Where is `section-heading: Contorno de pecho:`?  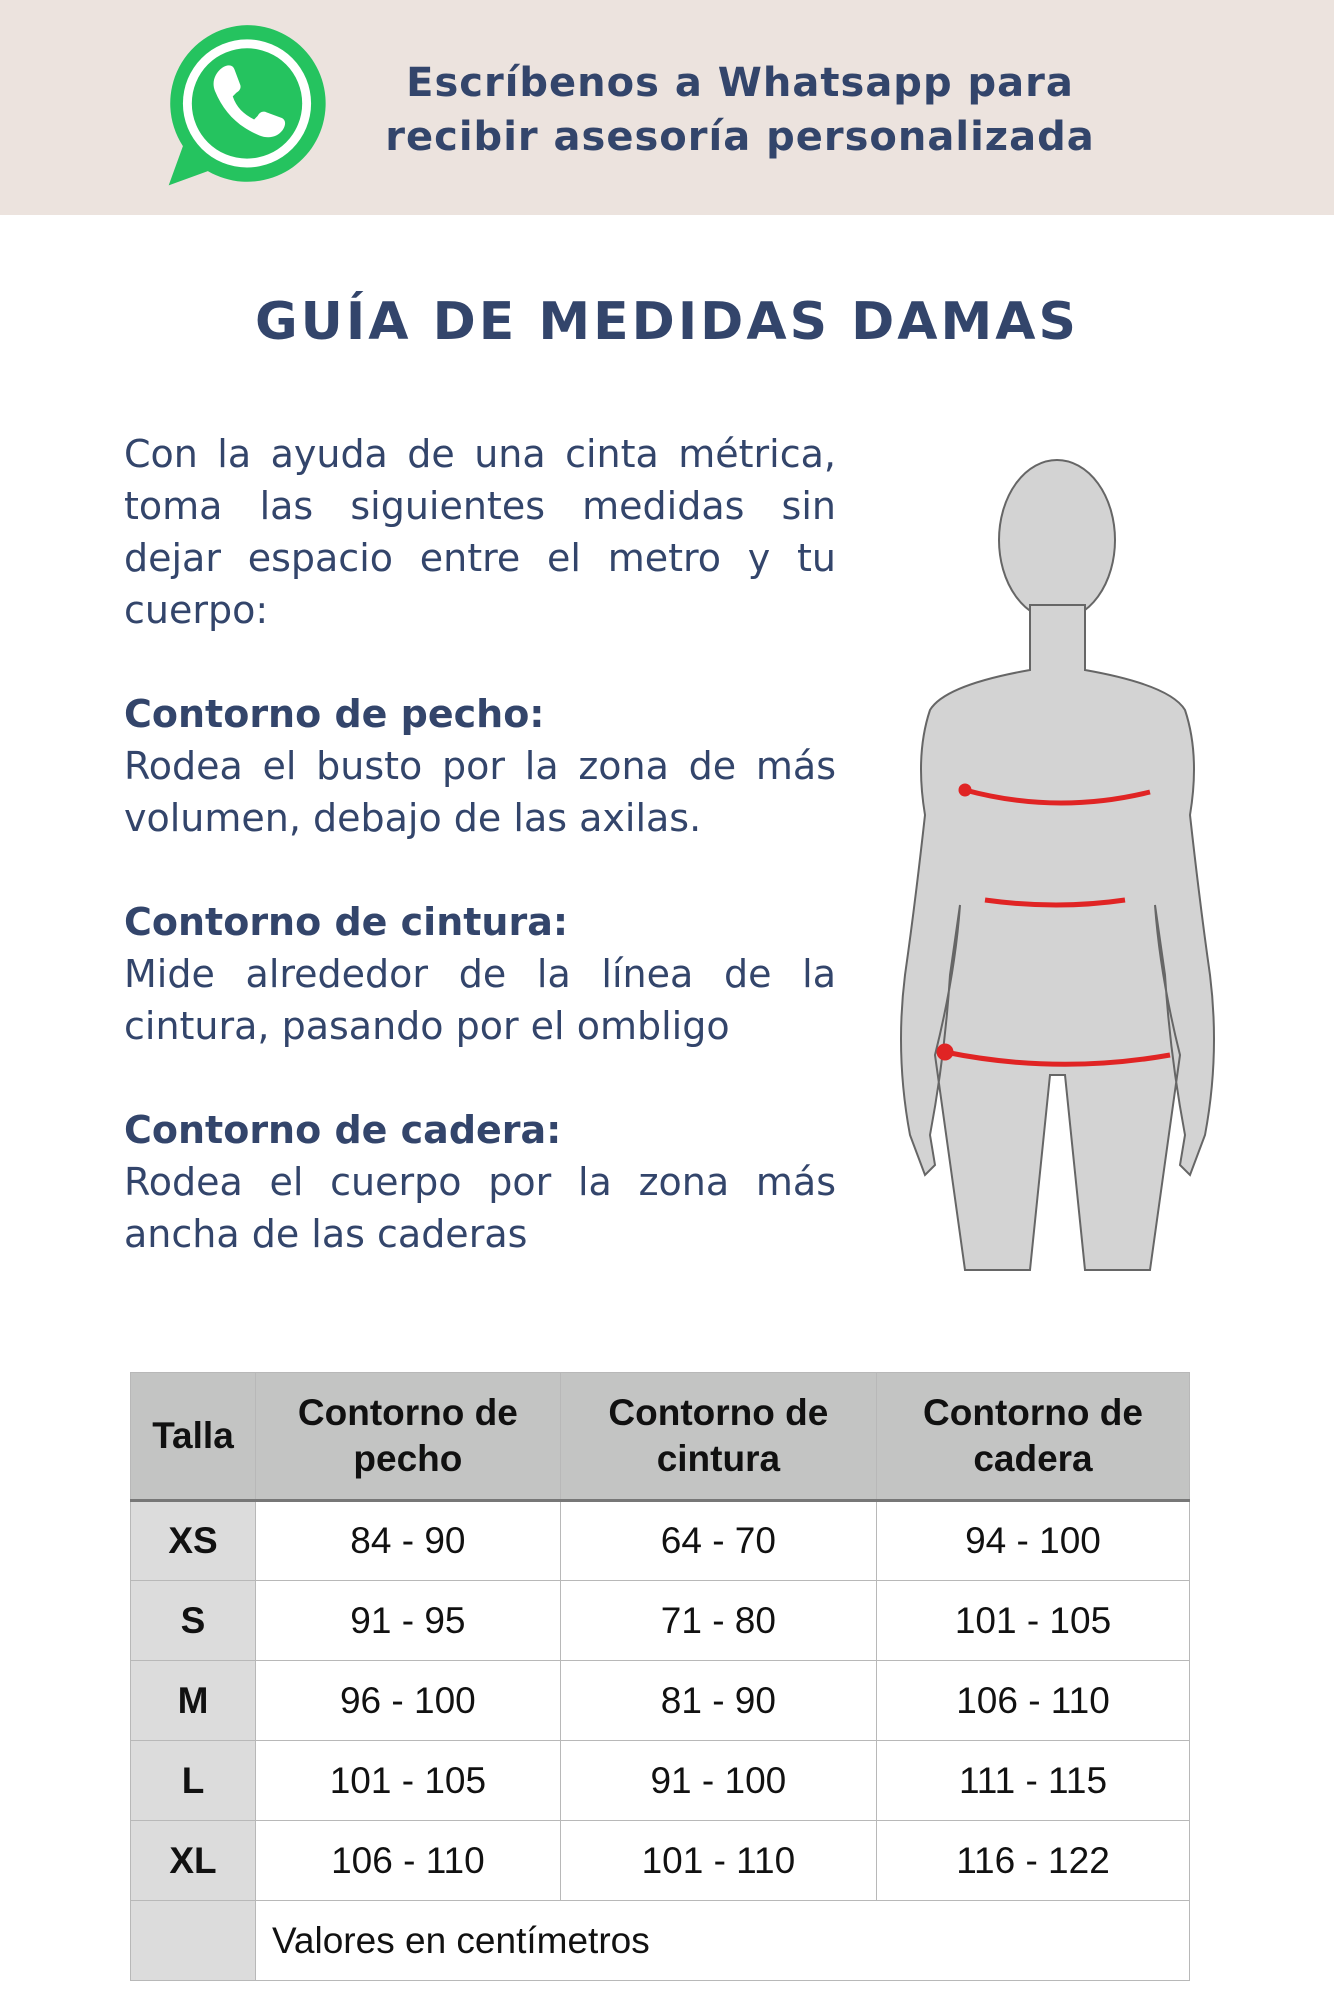
section-heading: Contorno de pecho: is located at coordinates (334, 714).